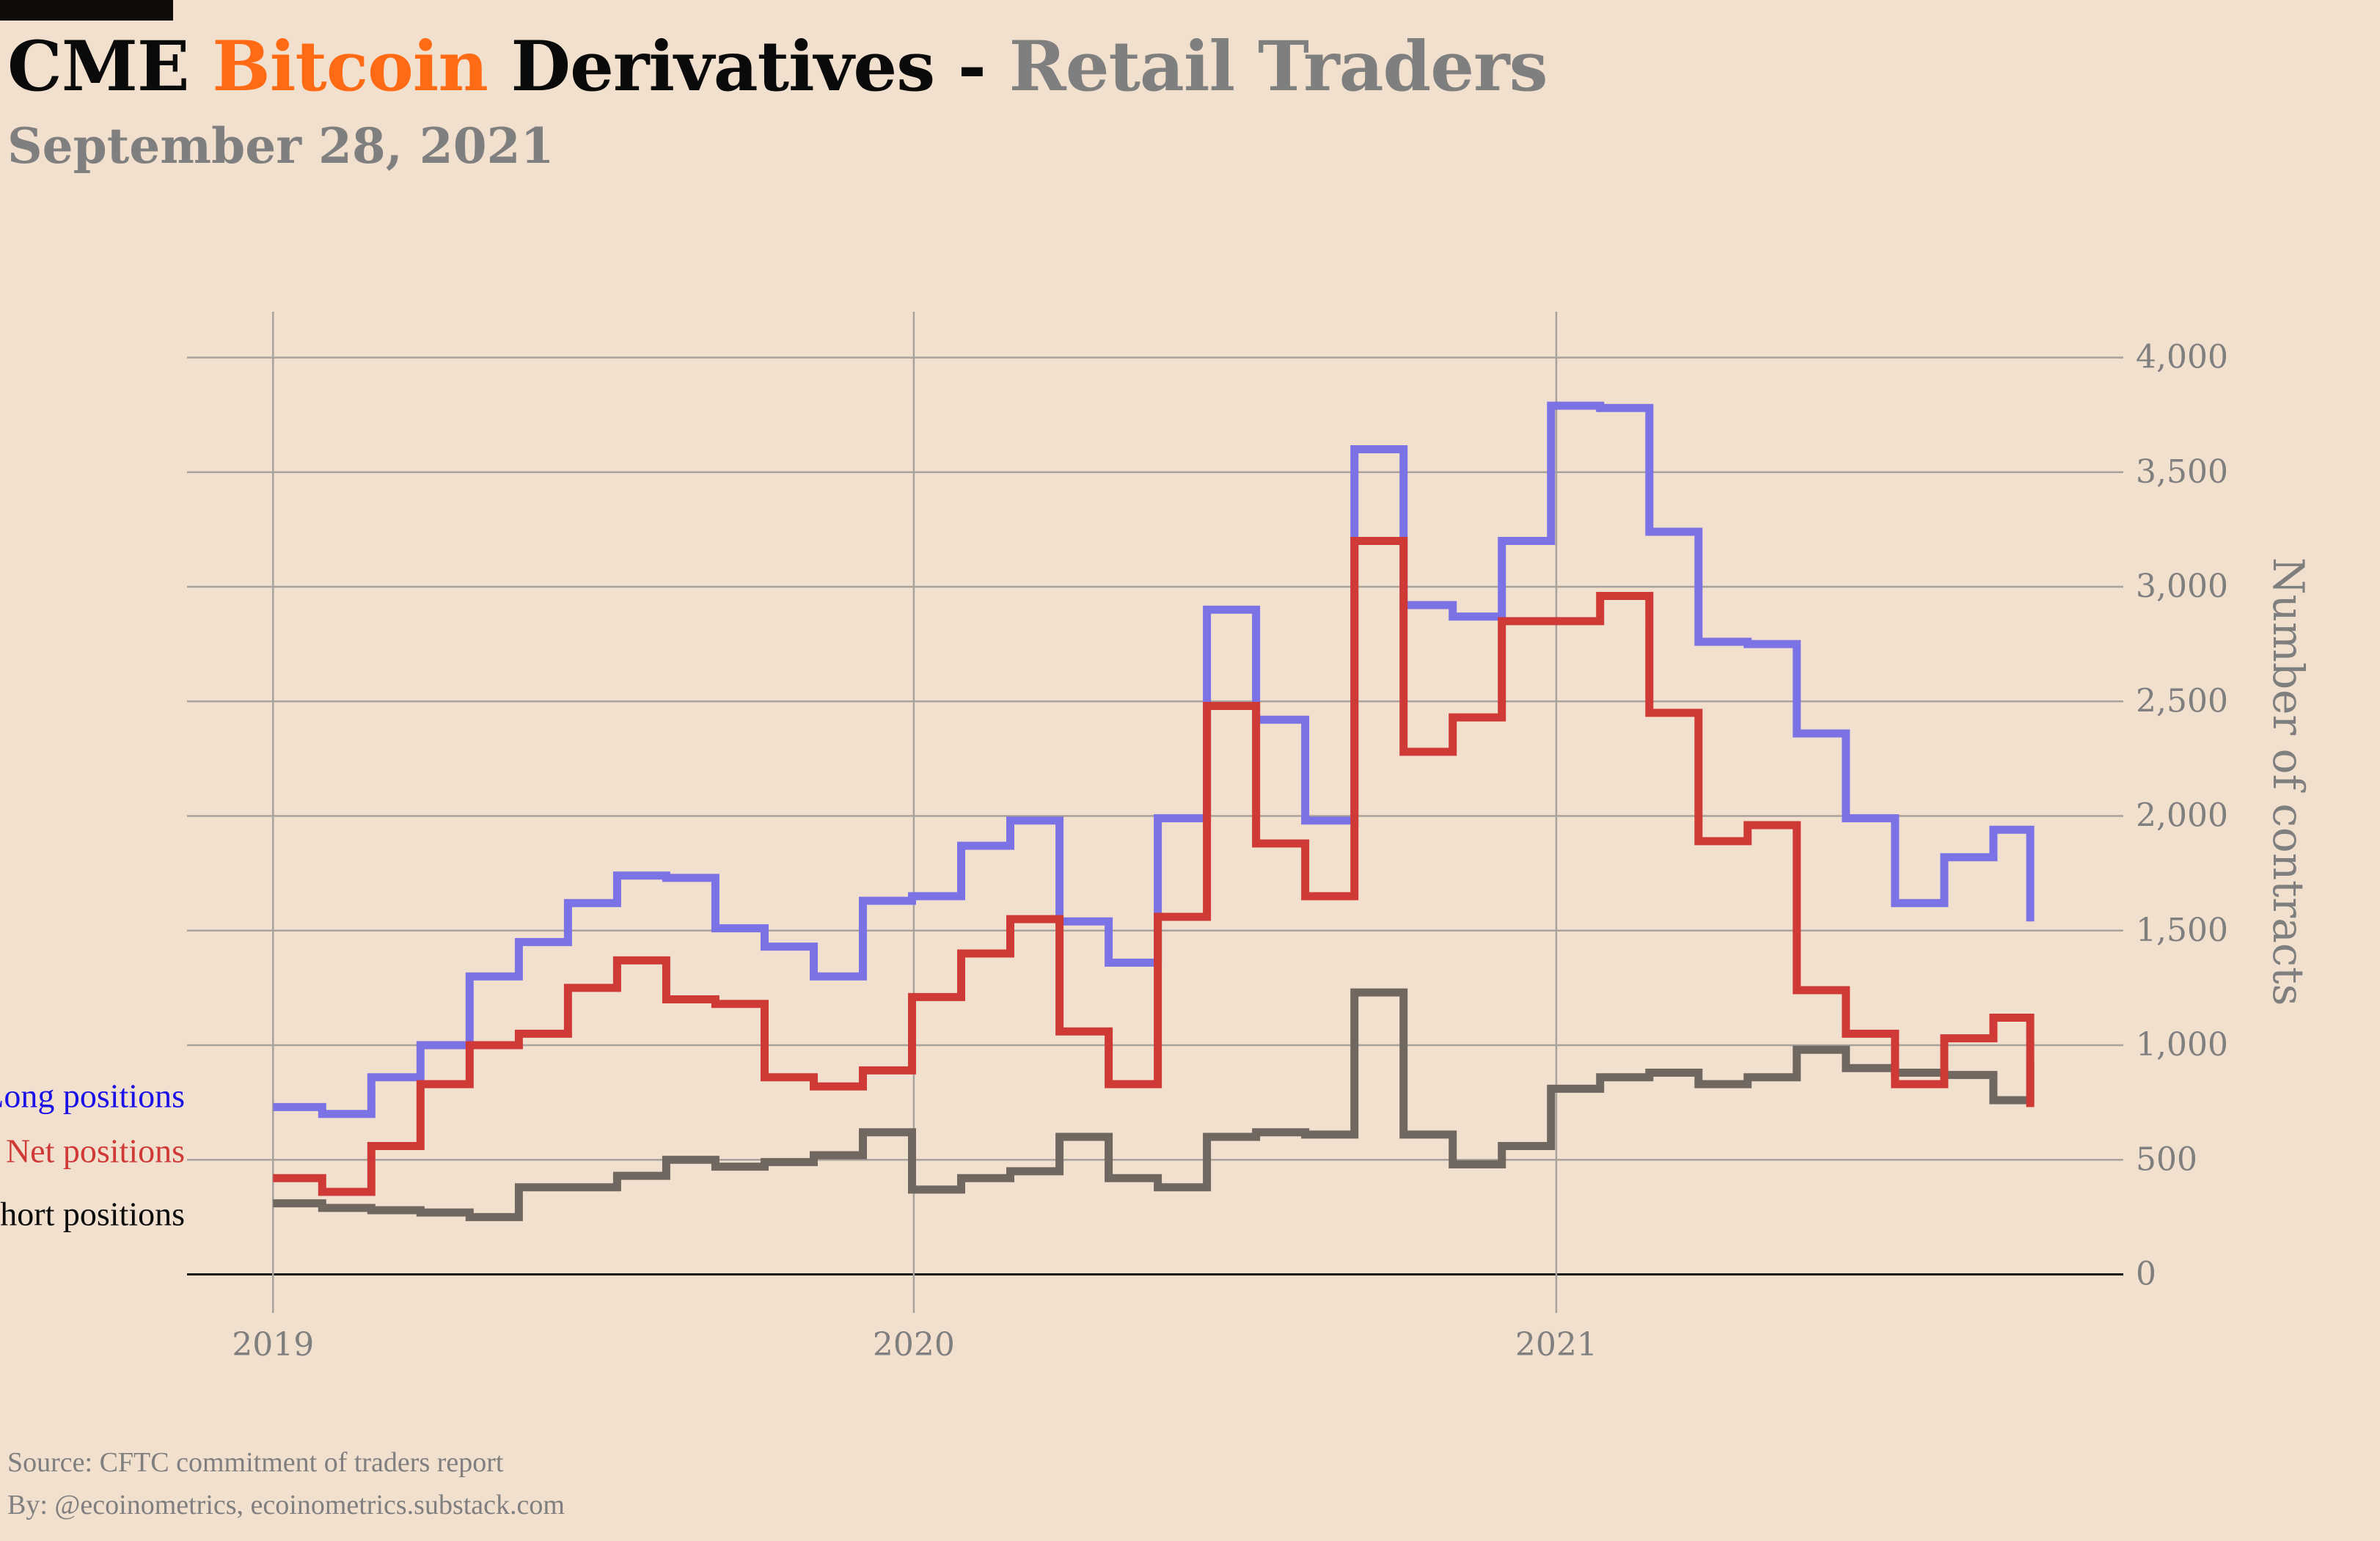 The height and width of the screenshot is (1541, 2380). I want to click on top-accent-bar, so click(87, 10).